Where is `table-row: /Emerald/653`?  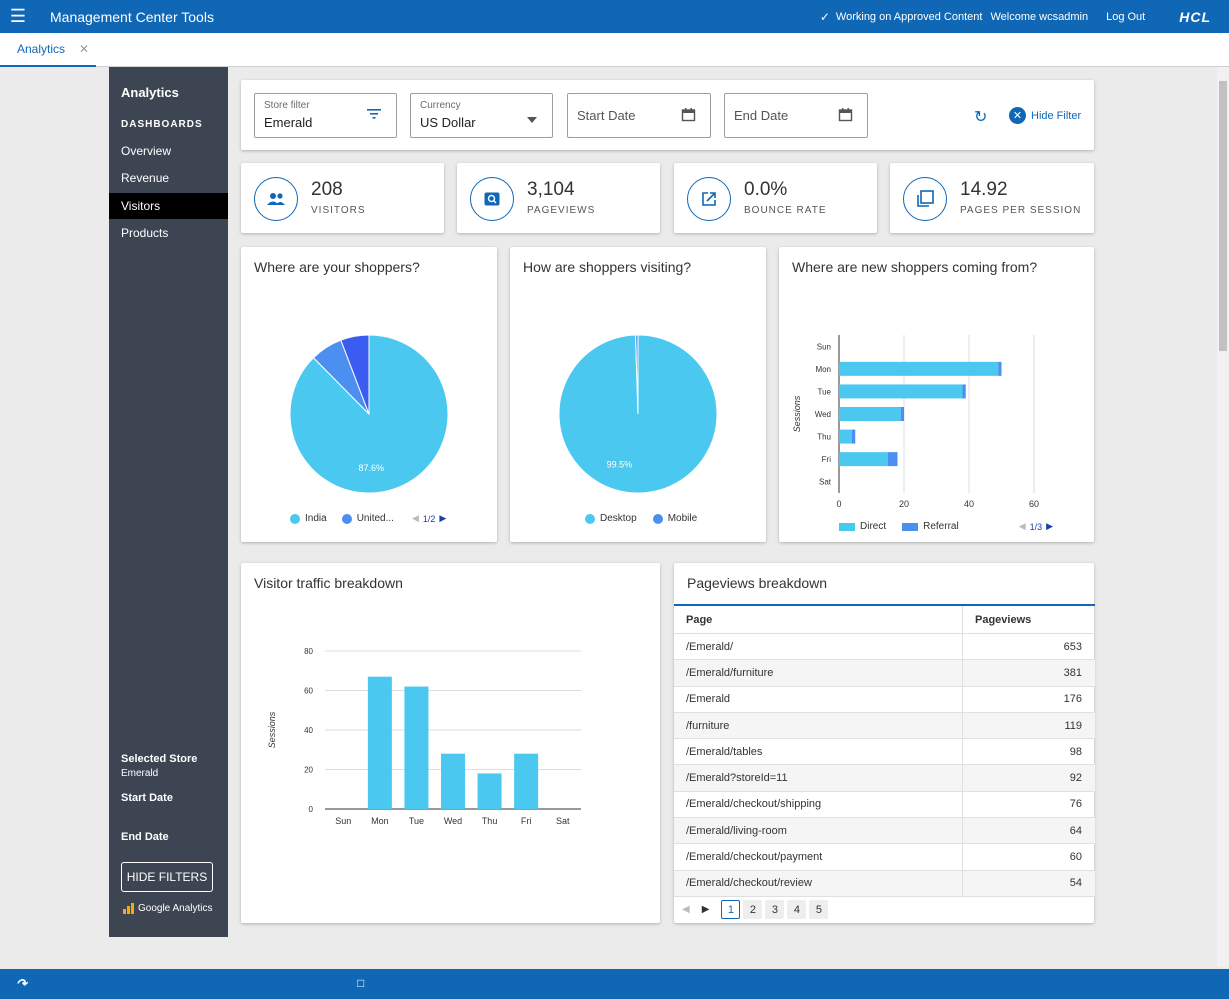 table-row: /Emerald/653 is located at coordinates (884, 647).